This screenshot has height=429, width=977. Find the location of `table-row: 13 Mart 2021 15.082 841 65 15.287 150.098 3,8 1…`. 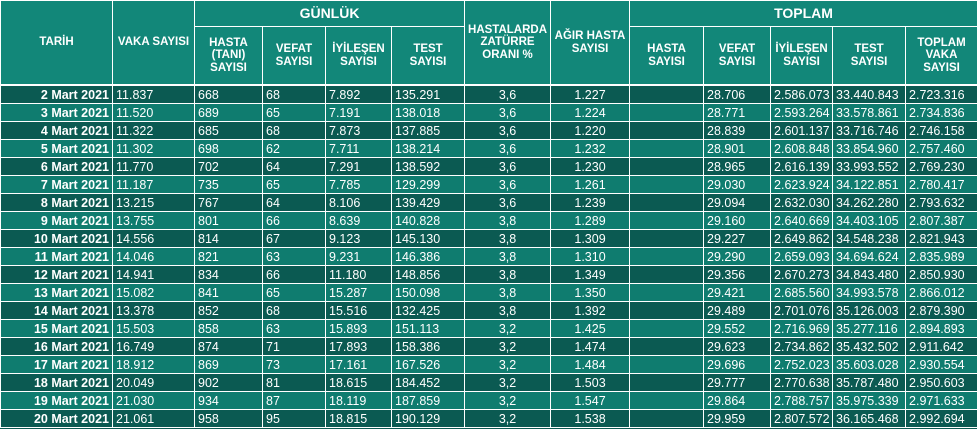

table-row: 13 Mart 2021 15.082 841 65 15.287 150.098 3,8 1… is located at coordinates (488, 292).